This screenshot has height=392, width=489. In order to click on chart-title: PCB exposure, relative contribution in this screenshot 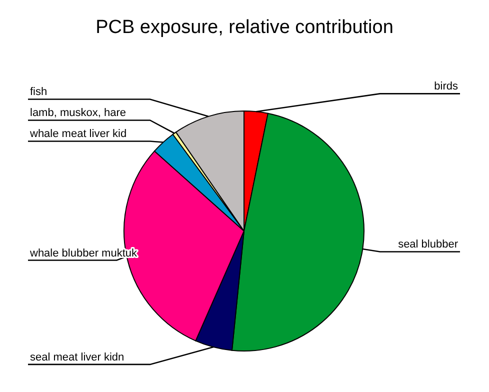, I will do `click(245, 27)`.